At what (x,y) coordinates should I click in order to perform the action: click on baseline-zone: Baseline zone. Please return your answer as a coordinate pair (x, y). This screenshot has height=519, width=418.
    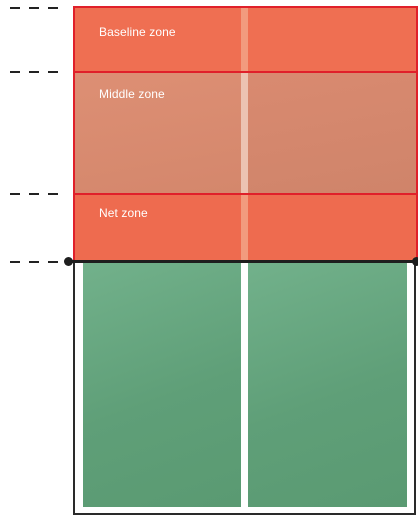
    Looking at the image, I should click on (245, 39).